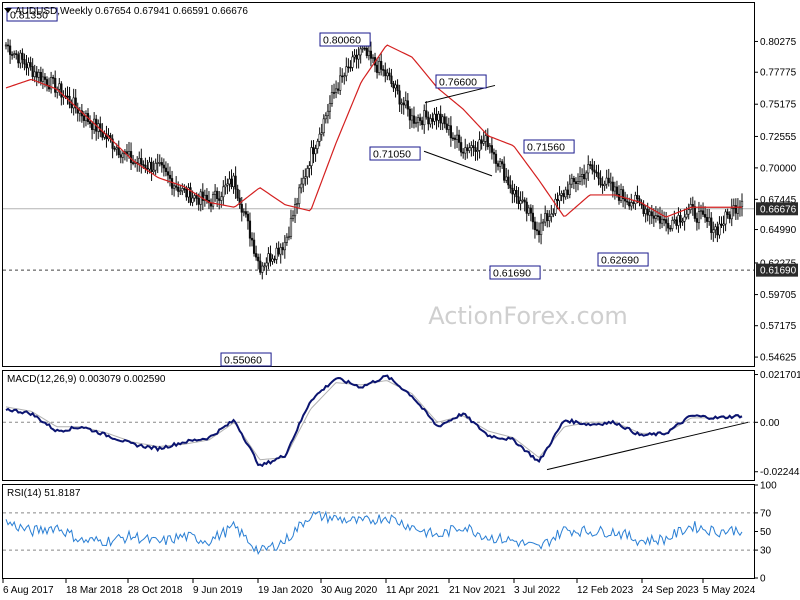  I want to click on macd-y-tick-label: -0.022445, so click(780, 472).